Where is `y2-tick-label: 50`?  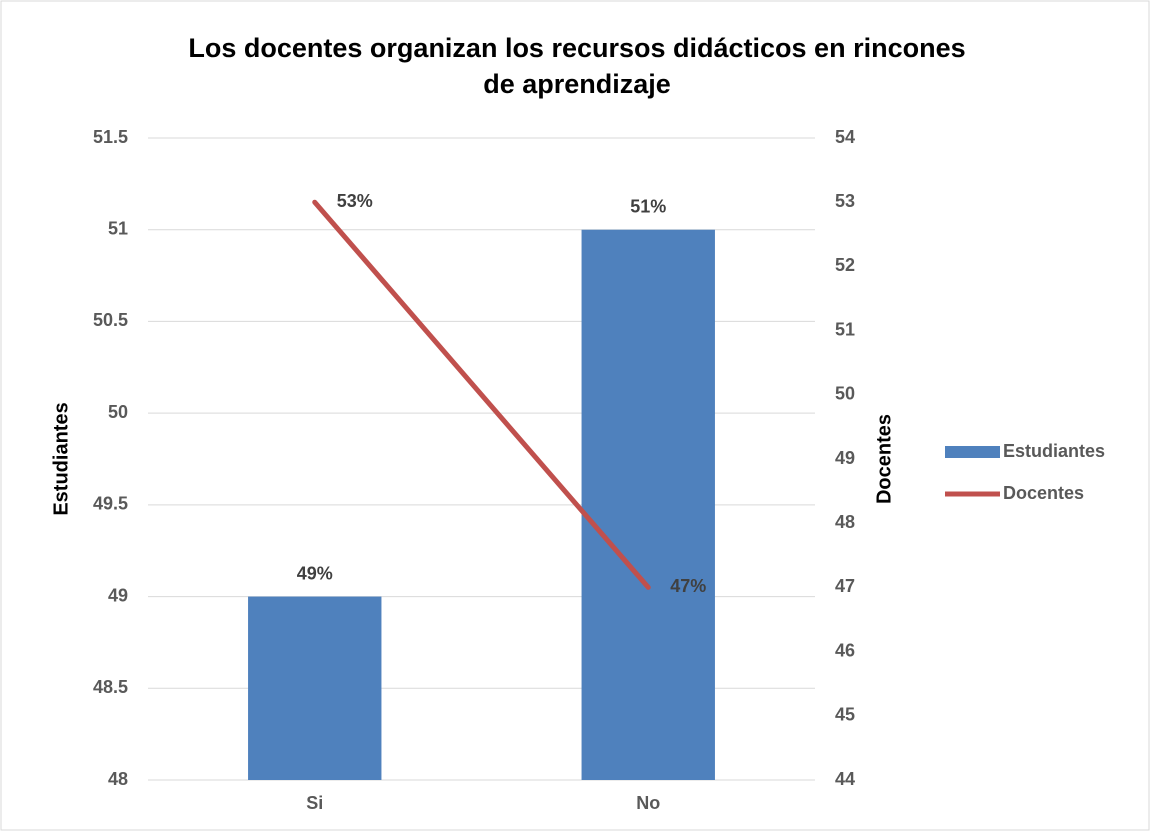
y2-tick-label: 50 is located at coordinates (845, 394).